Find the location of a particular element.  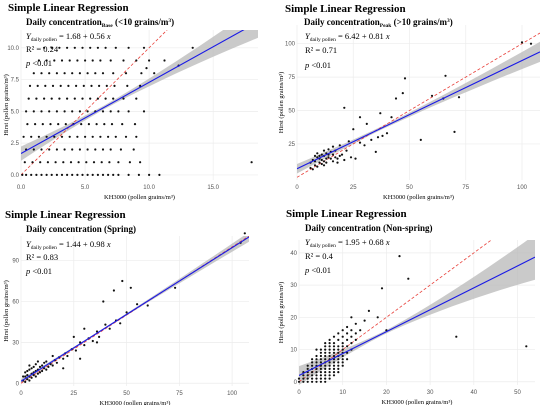

y-tick-label: 50 is located at coordinates (291, 112).